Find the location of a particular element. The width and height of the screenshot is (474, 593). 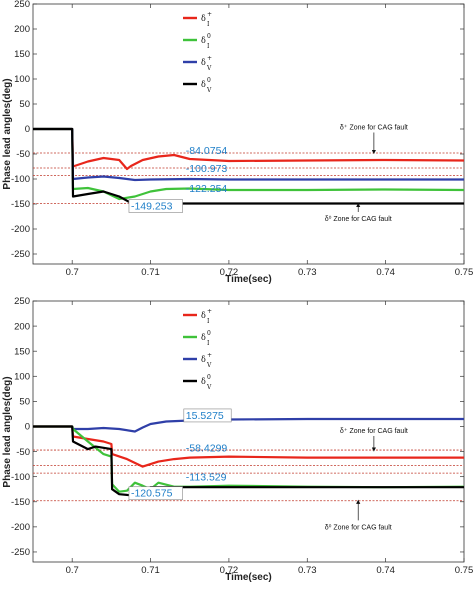

data-label: -122.254 is located at coordinates (207, 189).